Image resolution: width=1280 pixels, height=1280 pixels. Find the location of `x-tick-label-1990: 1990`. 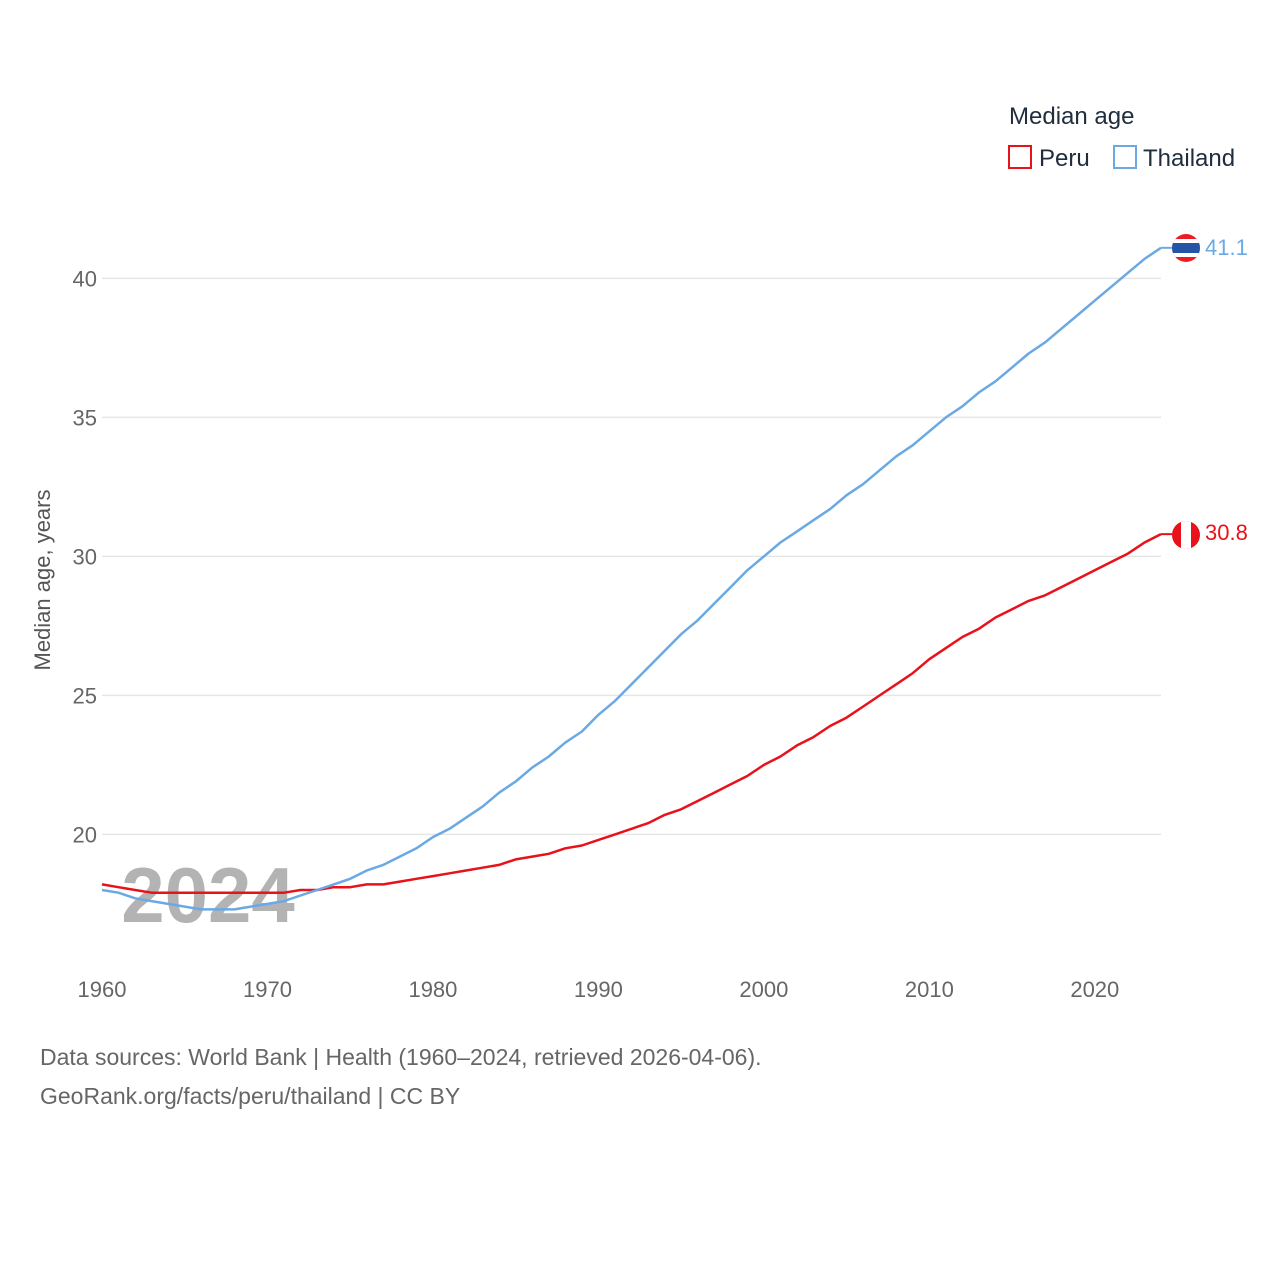

x-tick-label-1990: 1990 is located at coordinates (598, 989).